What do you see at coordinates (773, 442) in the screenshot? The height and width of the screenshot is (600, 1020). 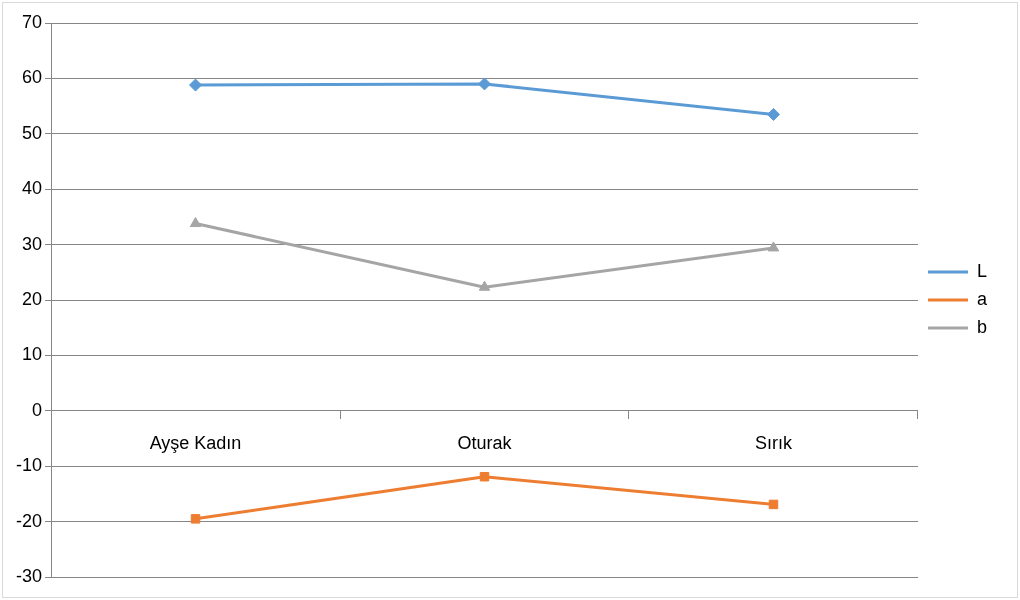 I see `x-tick-label: Sırık` at bounding box center [773, 442].